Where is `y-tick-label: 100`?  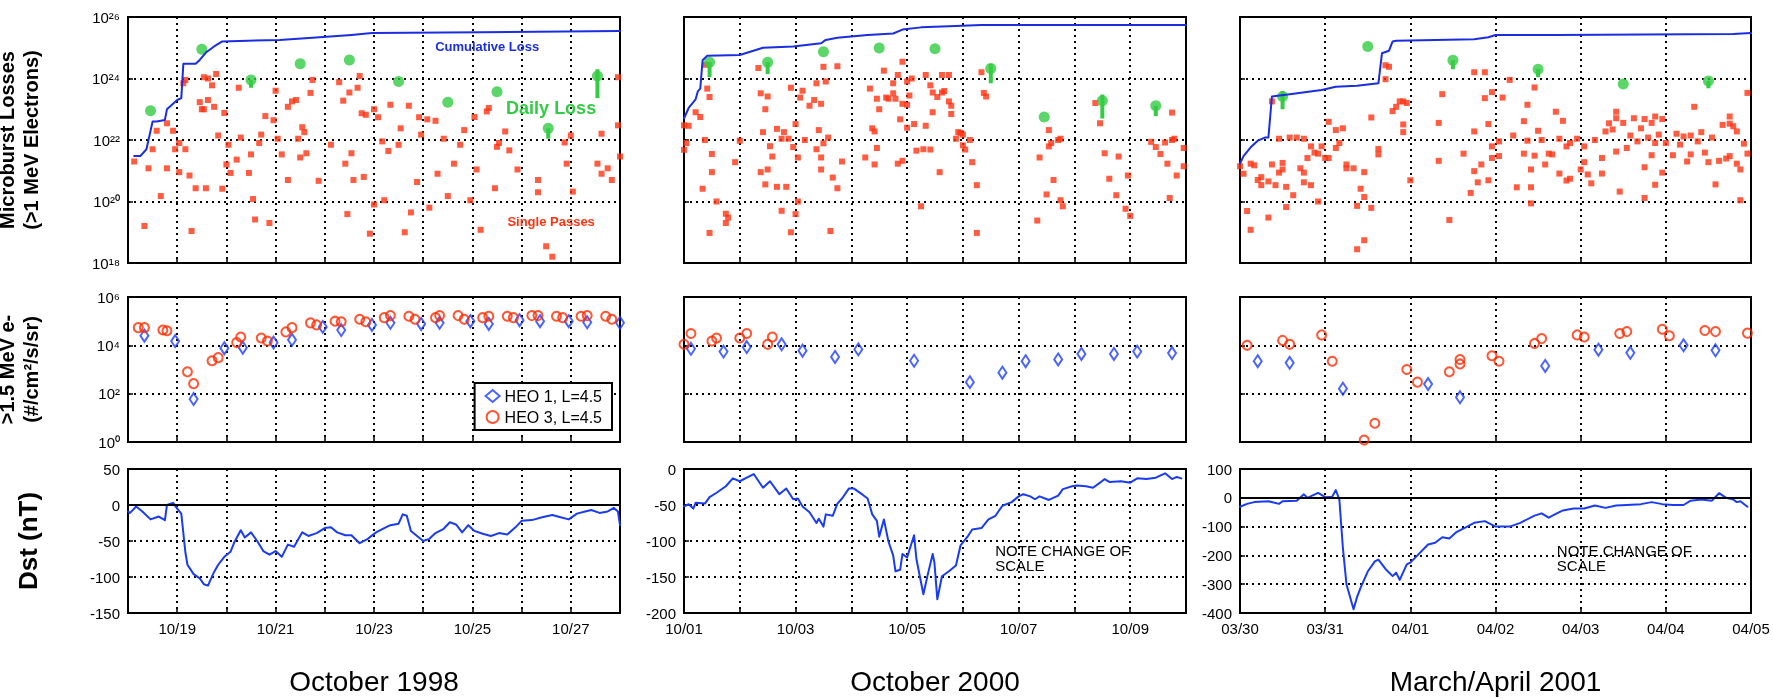
y-tick-label: 100 is located at coordinates (1219, 469).